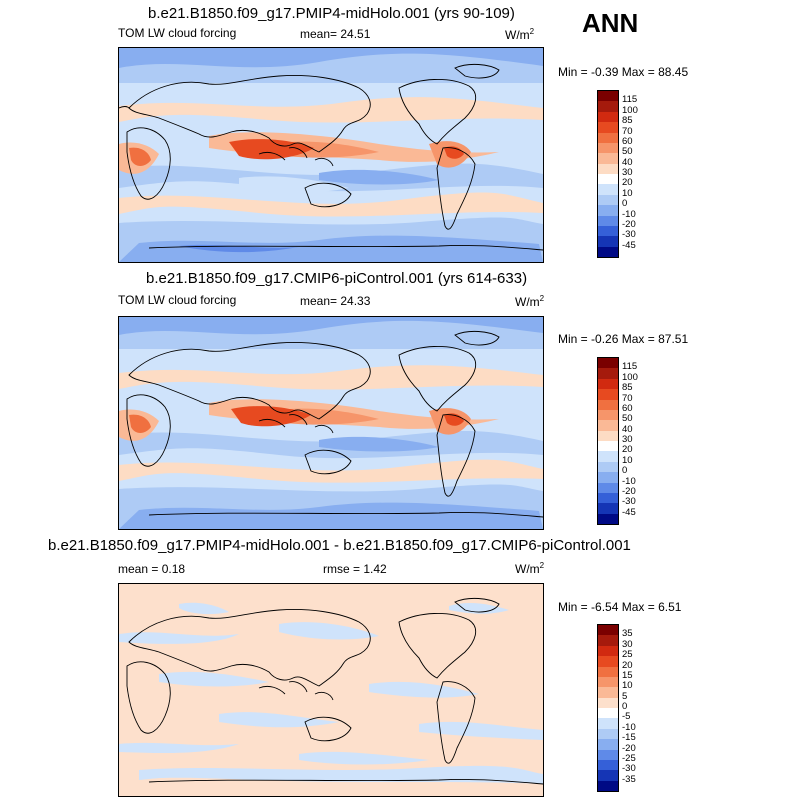 Image resolution: width=800 pixels, height=800 pixels. I want to click on panel1-map, so click(331, 155).